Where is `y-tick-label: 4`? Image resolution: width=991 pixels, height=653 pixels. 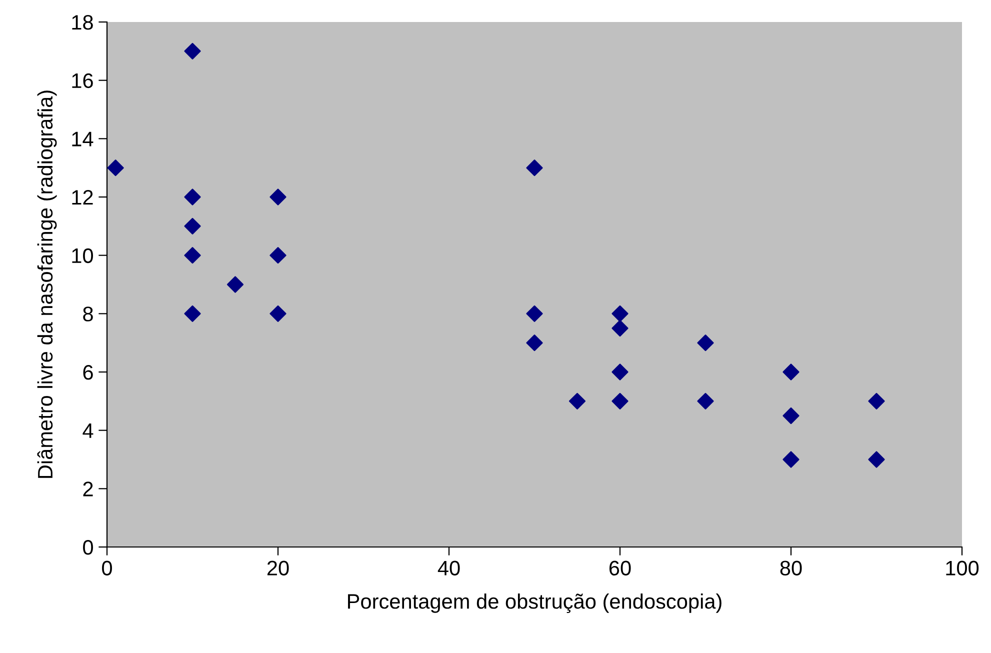 y-tick-label: 4 is located at coordinates (88, 431).